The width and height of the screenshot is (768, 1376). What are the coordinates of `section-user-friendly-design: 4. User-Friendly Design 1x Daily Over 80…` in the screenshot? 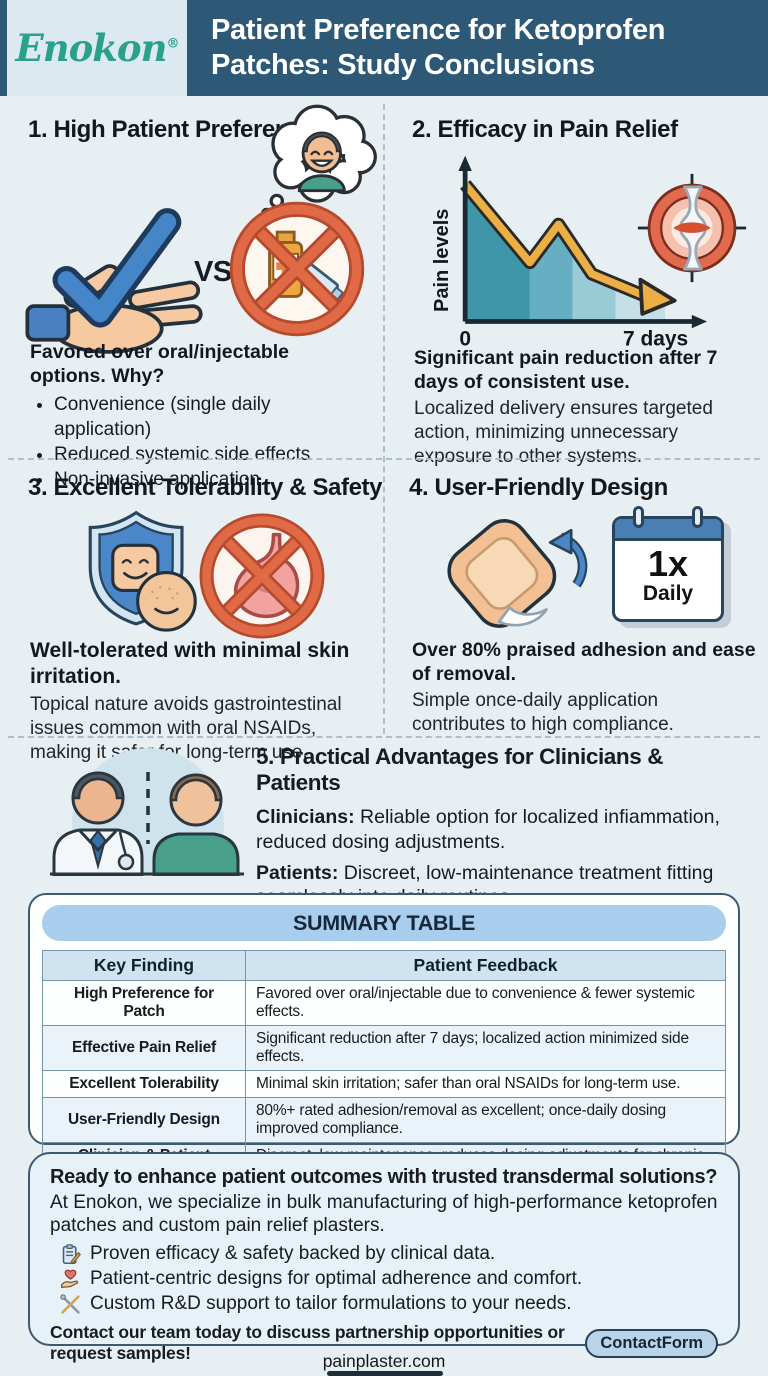 It's located at (576, 598).